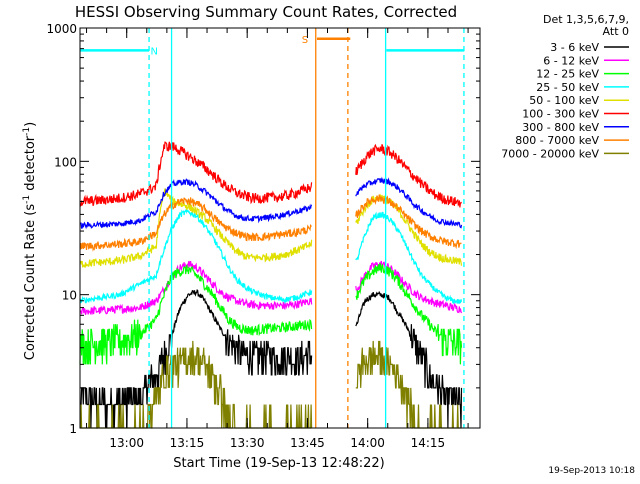 The image size is (640, 484). What do you see at coordinates (65, 162) in the screenshot?
I see `y-tick-label-3: 100` at bounding box center [65, 162].